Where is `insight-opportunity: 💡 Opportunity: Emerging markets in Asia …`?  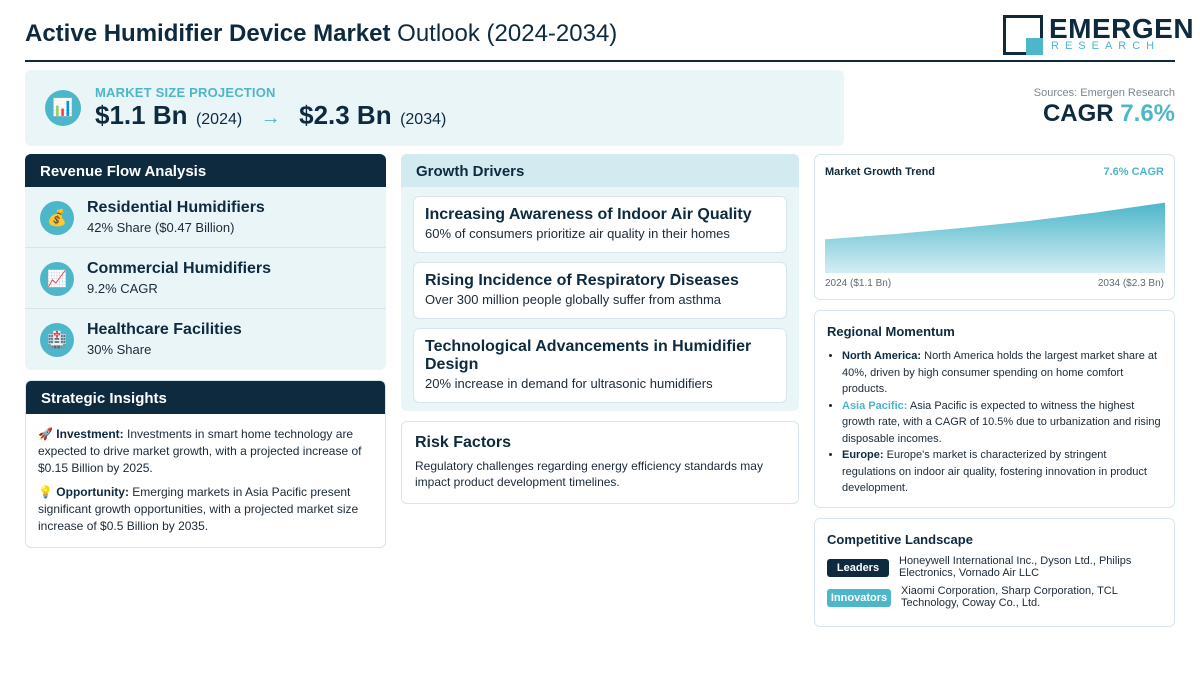 insight-opportunity: 💡 Opportunity: Emerging markets in Asia … is located at coordinates (205, 509).